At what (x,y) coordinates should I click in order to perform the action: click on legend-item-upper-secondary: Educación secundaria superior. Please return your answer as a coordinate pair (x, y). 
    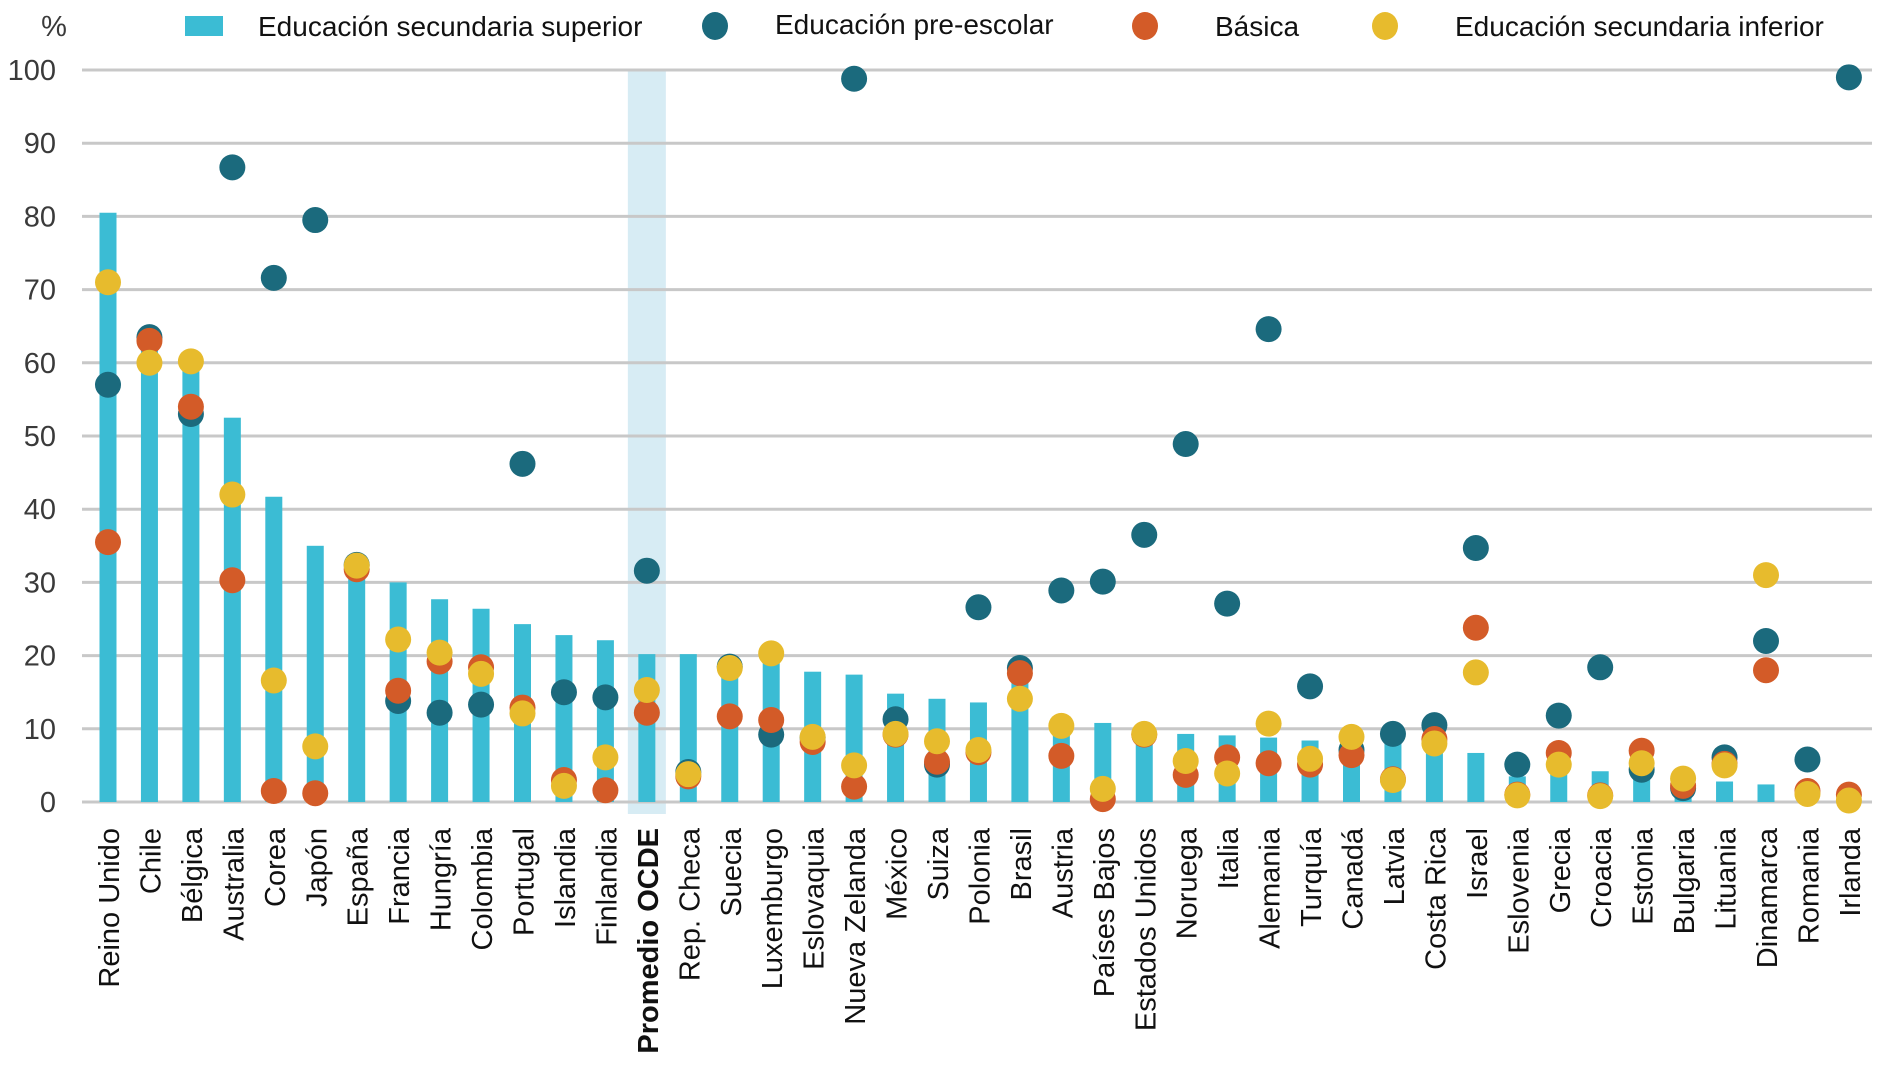
    Looking at the image, I should click on (413, 26).